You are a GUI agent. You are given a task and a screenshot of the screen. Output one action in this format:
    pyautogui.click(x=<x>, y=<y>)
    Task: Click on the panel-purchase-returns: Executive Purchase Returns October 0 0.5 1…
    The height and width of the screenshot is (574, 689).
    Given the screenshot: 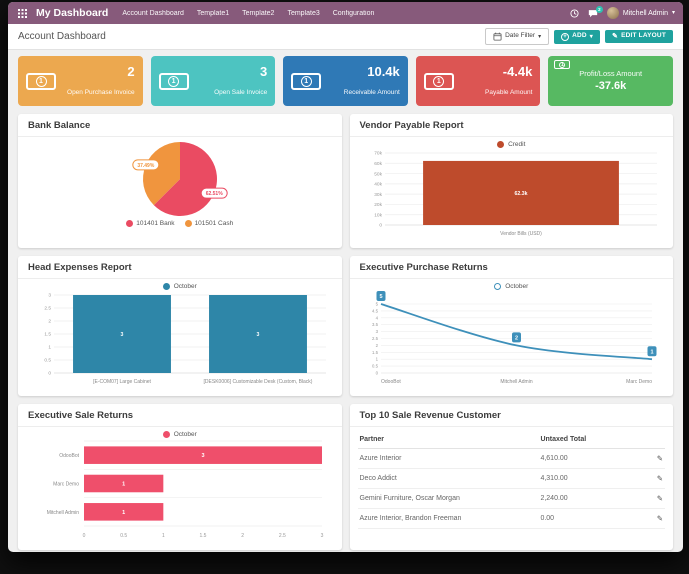 What is the action you would take?
    pyautogui.click(x=511, y=326)
    